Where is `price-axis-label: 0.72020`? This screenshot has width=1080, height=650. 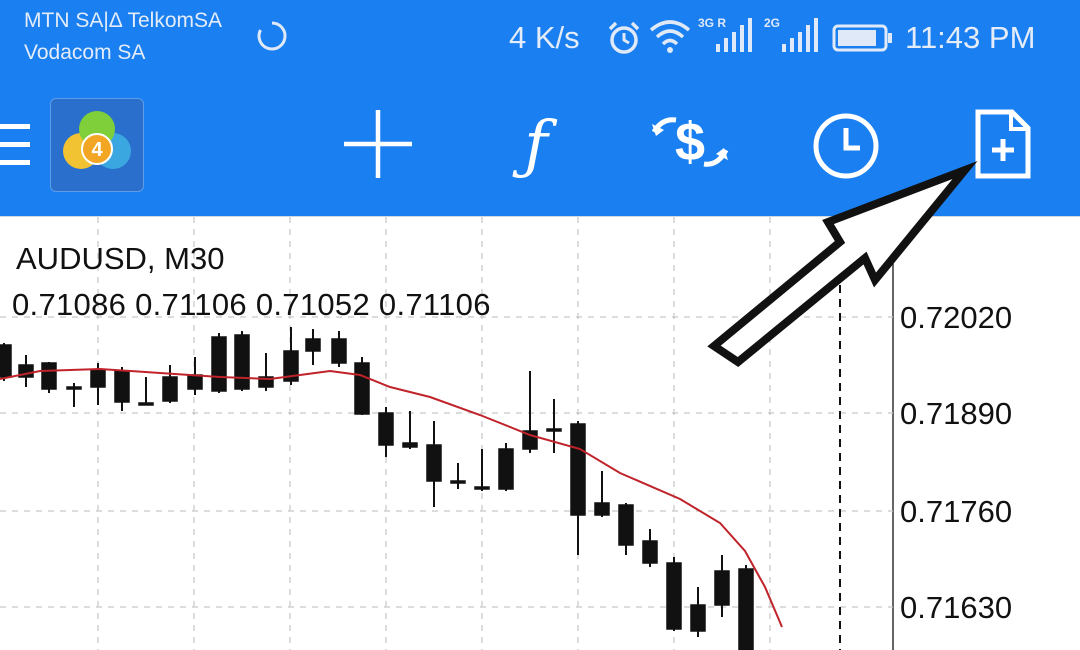
price-axis-label: 0.72020 is located at coordinates (956, 317).